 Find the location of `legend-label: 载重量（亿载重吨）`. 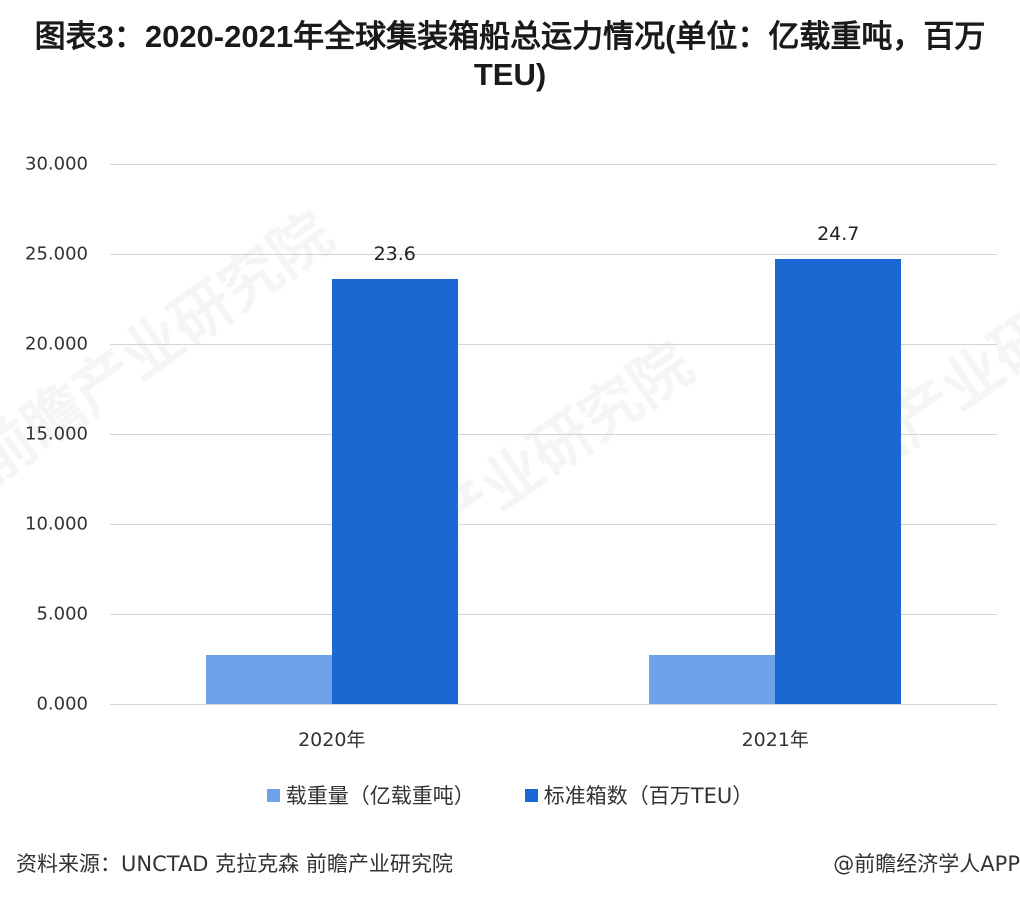

legend-label: 载重量（亿载重吨） is located at coordinates (380, 796).